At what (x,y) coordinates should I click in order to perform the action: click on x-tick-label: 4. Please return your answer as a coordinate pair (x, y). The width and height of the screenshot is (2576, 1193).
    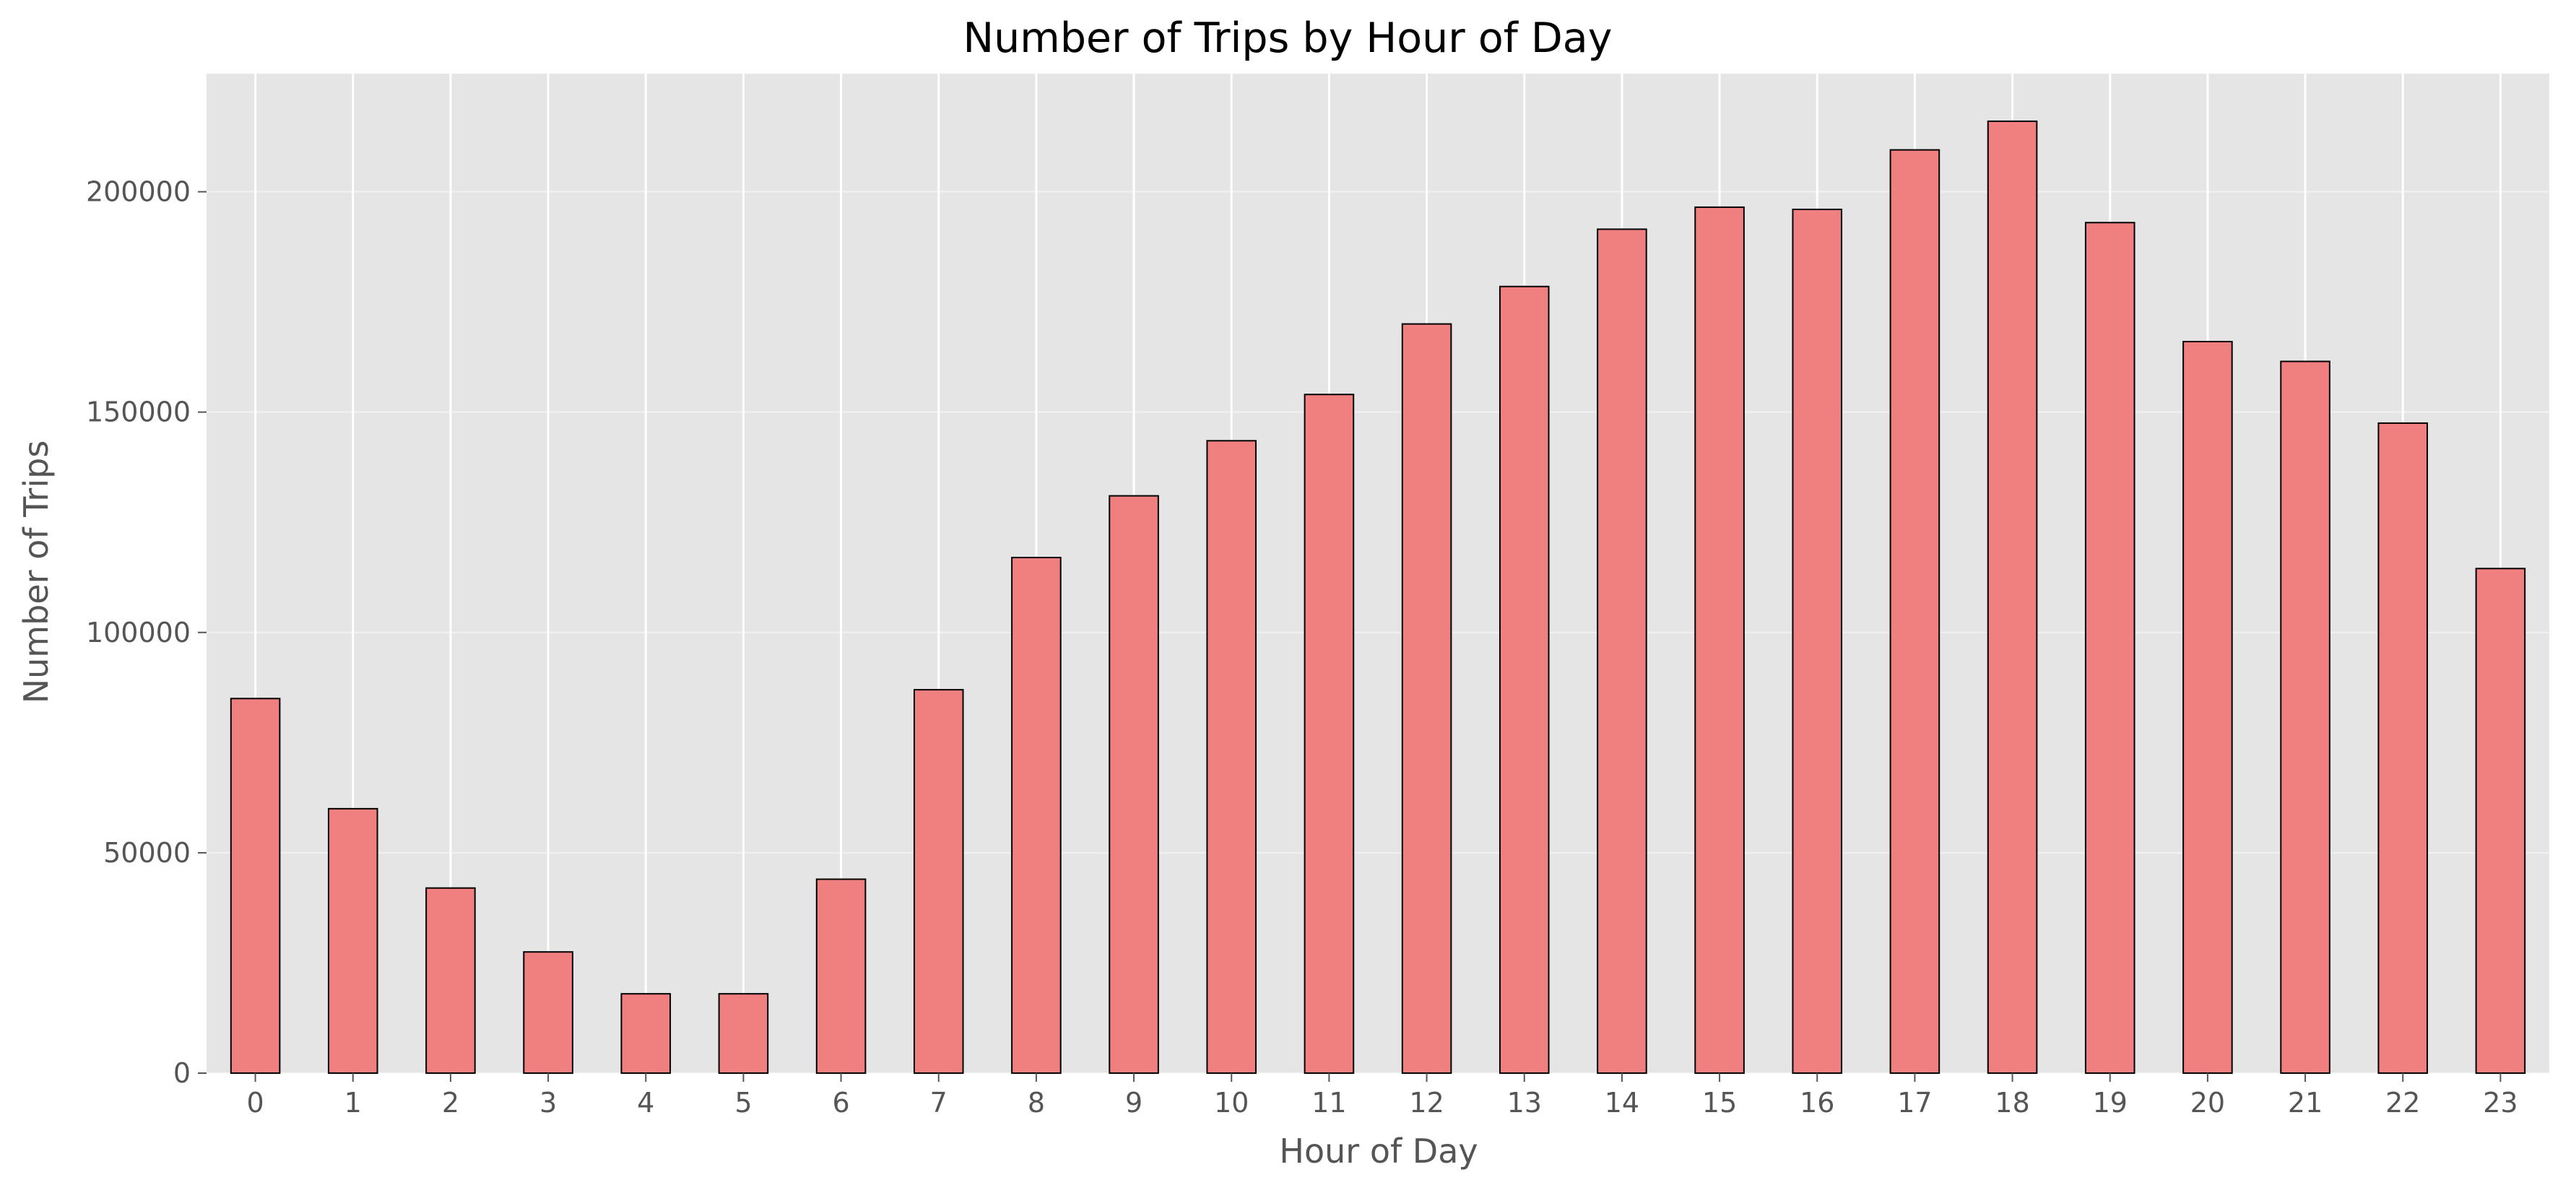
    Looking at the image, I should click on (645, 1103).